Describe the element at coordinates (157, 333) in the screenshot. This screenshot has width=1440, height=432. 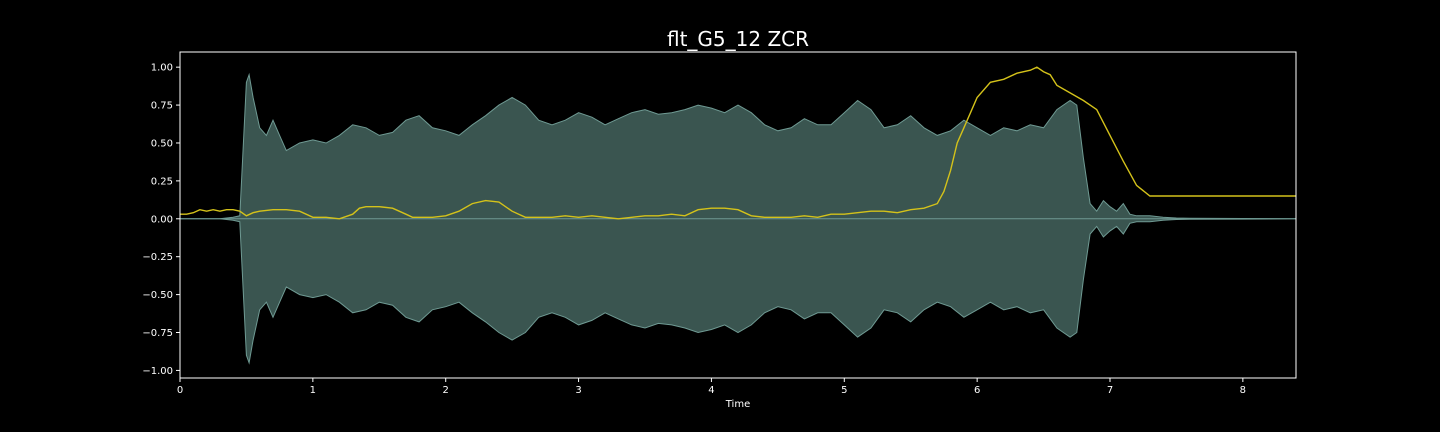
I see `y-tick-label: −0.75` at that location.